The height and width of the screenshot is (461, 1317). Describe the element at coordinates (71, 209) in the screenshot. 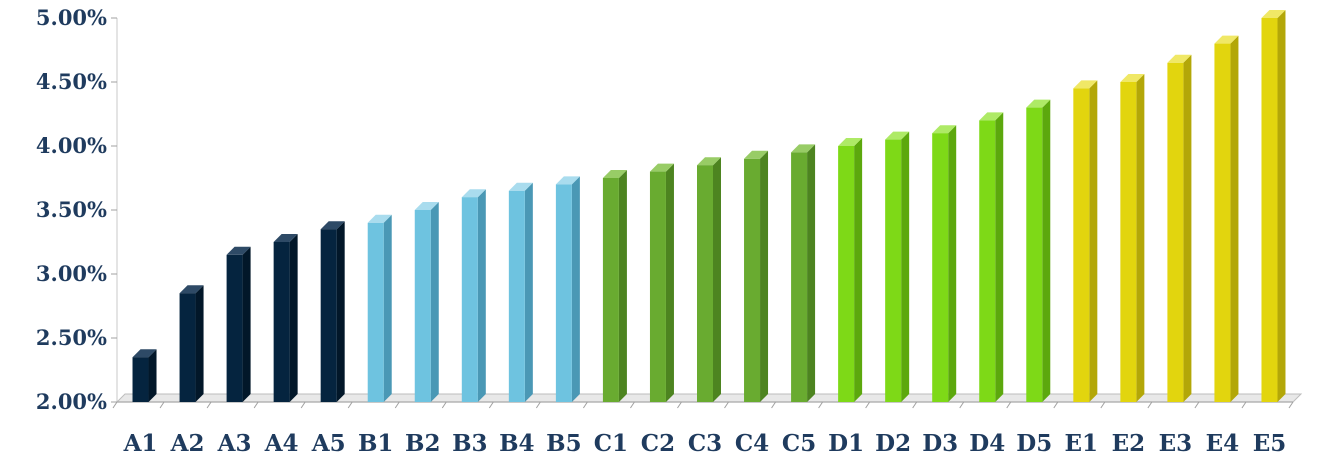

I see `y-tick-label: 3.50%` at that location.